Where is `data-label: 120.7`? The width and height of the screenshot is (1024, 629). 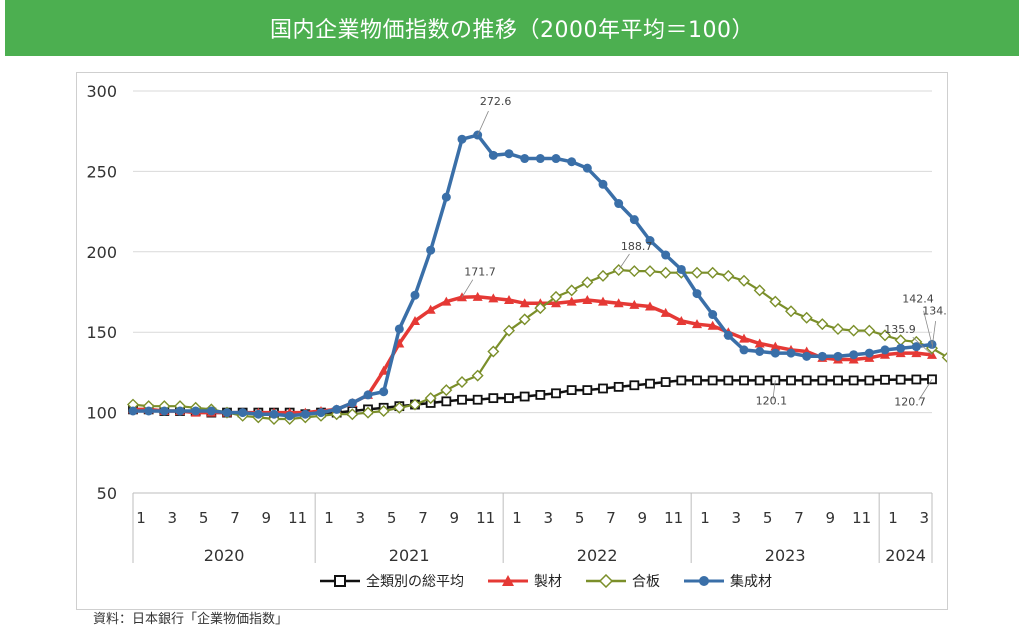
data-label: 120.7 is located at coordinates (910, 401).